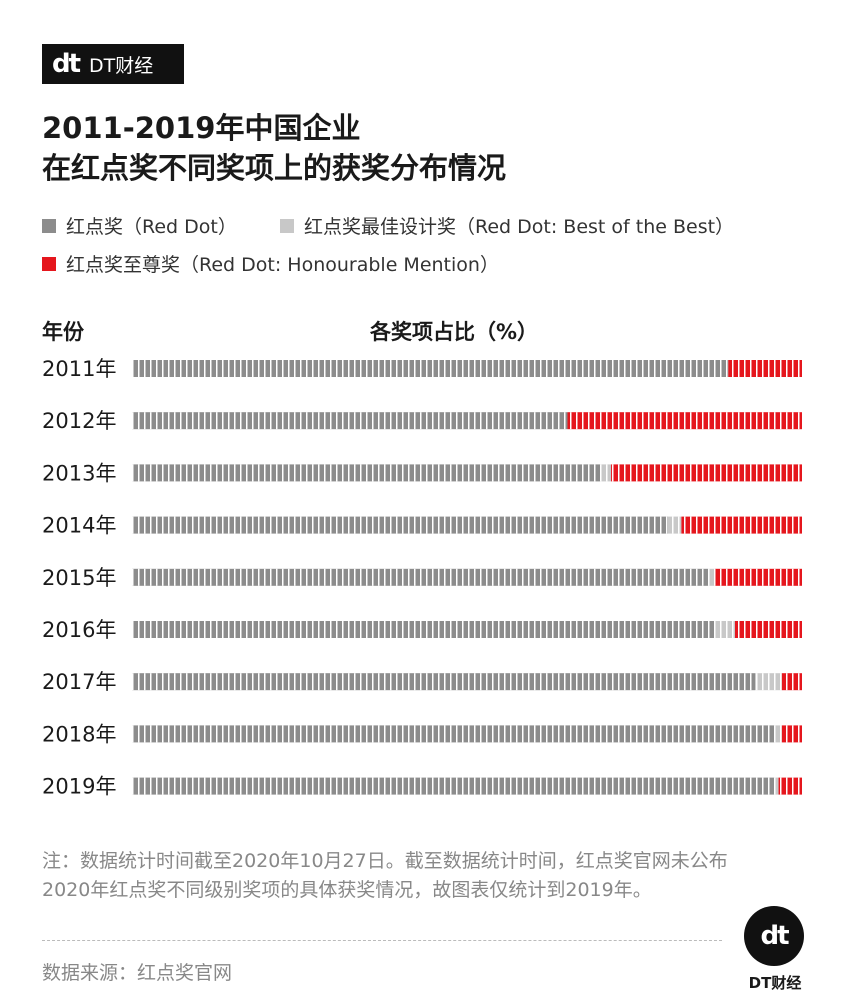 The height and width of the screenshot is (1000, 846). What do you see at coordinates (151, 227) in the screenshot?
I see `legend-label-red-dot: 红点奖（Red Dot）` at bounding box center [151, 227].